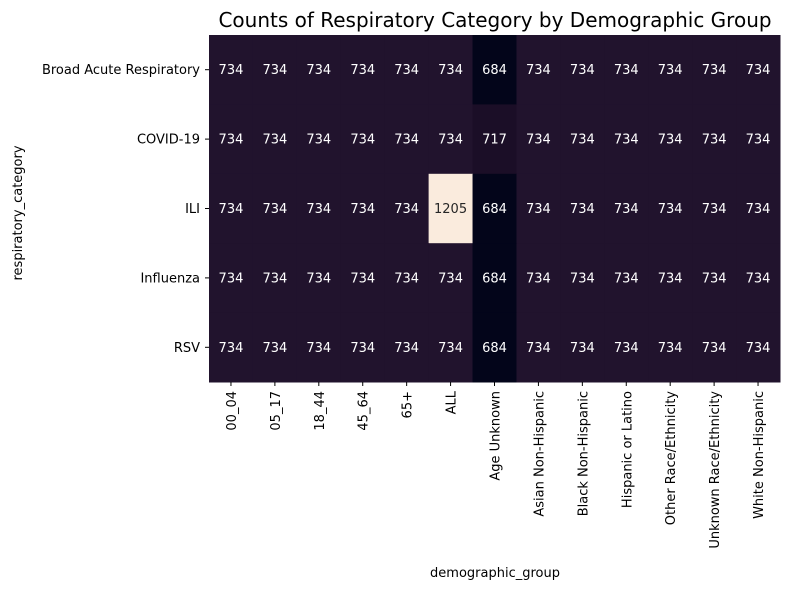  Describe the element at coordinates (715, 470) in the screenshot. I see `x-tick-label: Unknown Race/Ethnicity` at that location.